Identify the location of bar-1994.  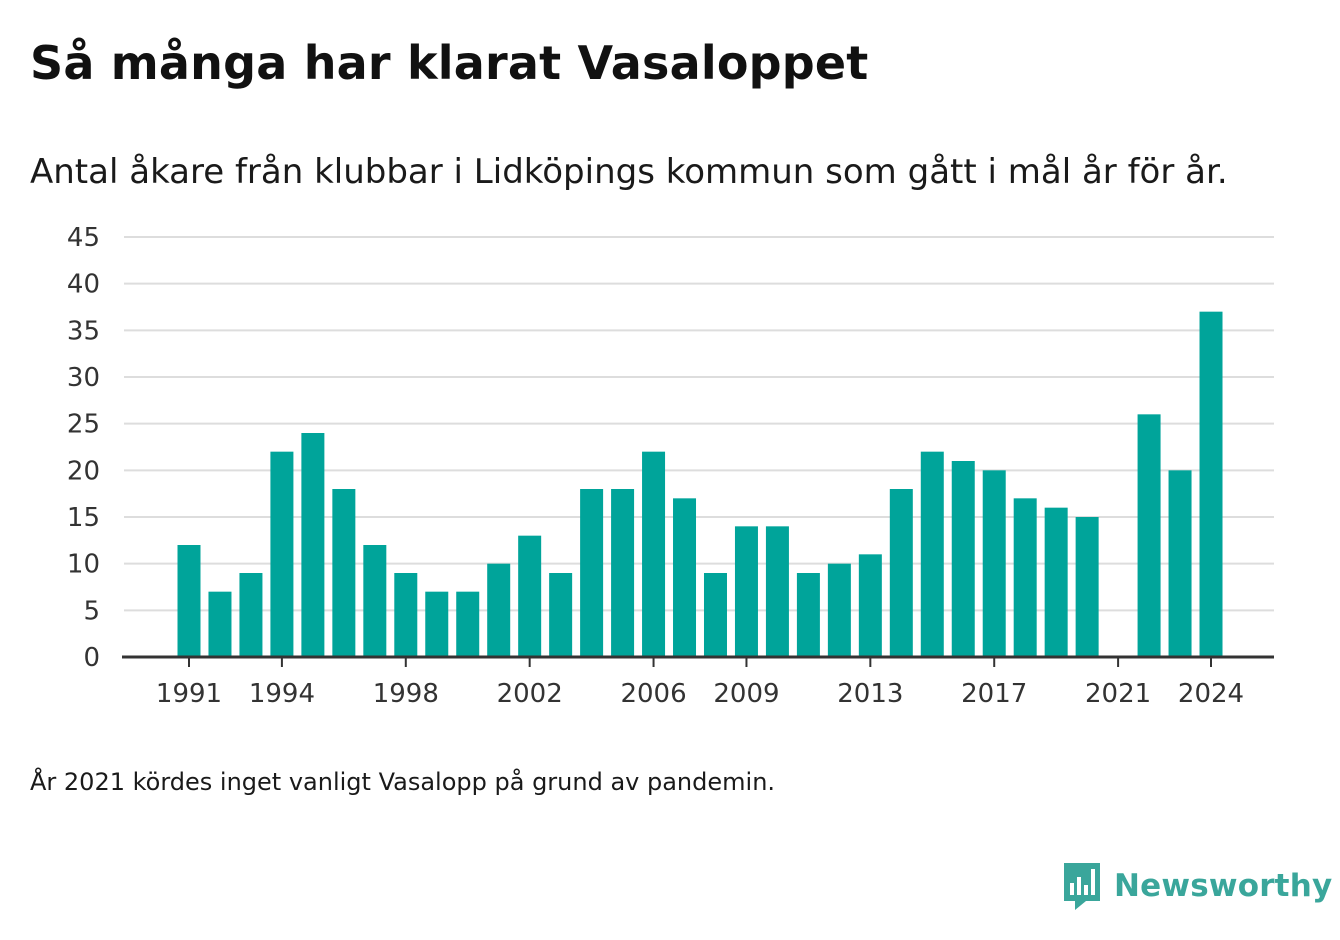
(282, 554).